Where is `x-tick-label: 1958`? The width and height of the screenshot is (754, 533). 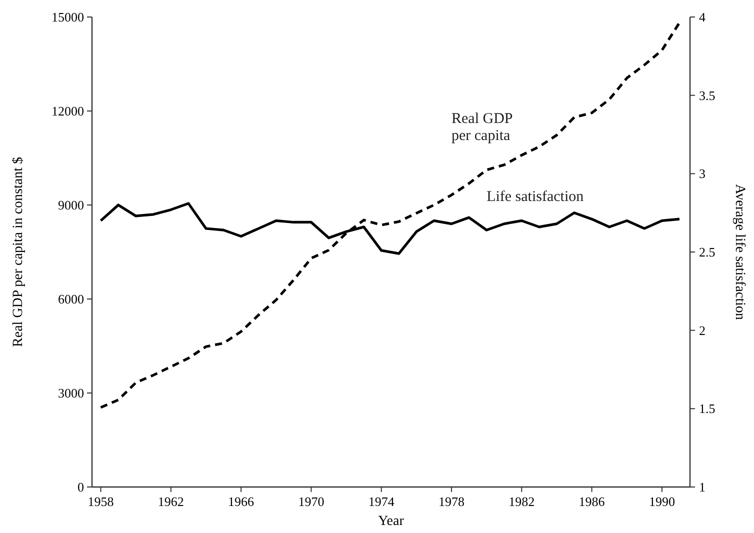
x-tick-label: 1958 is located at coordinates (101, 501).